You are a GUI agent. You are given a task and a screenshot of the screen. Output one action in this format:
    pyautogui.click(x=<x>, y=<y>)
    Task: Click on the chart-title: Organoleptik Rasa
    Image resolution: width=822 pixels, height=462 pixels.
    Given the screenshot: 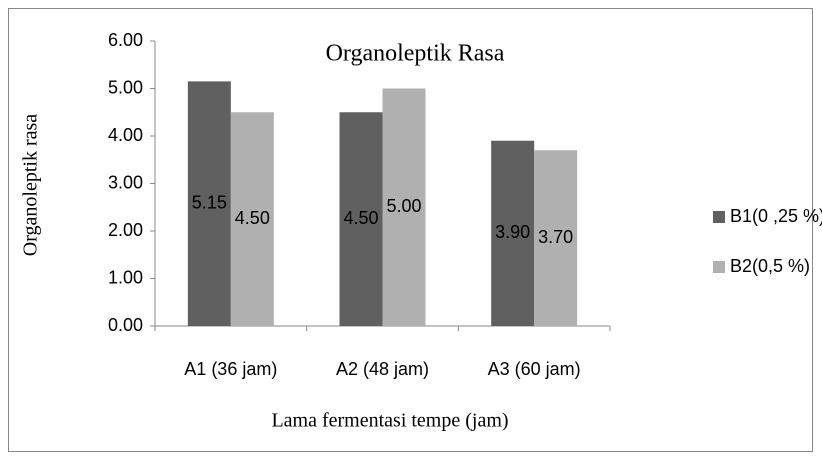 What is the action you would take?
    pyautogui.click(x=415, y=54)
    